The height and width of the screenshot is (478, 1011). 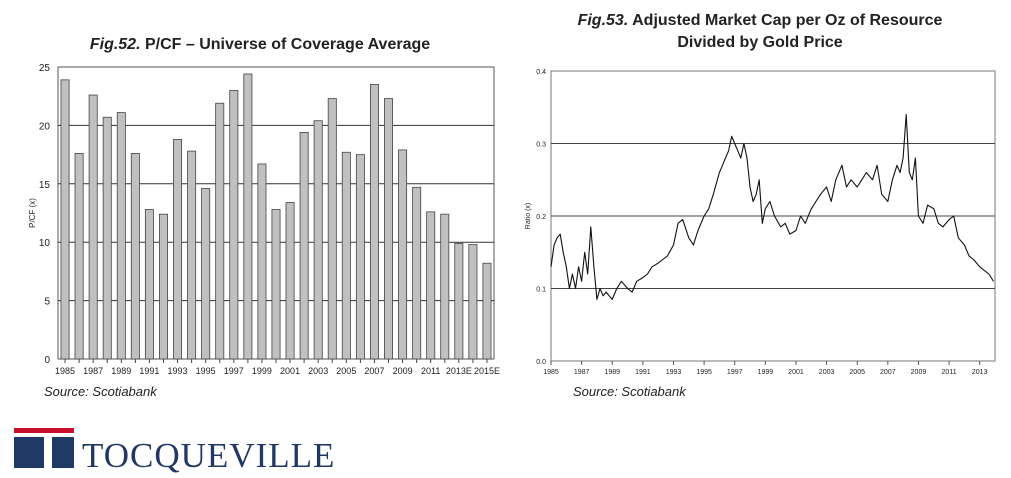 What do you see at coordinates (47, 302) in the screenshot?
I see `y-tick-label: 5` at bounding box center [47, 302].